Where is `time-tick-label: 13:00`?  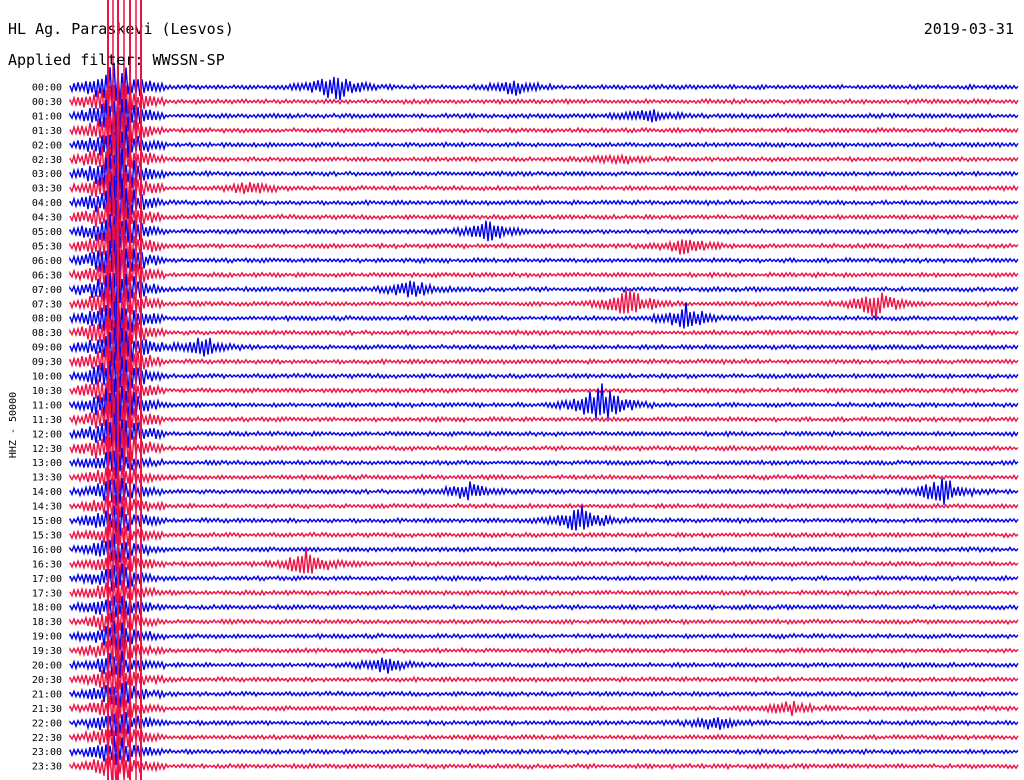
time-tick-label: 13:00 is located at coordinates (47, 463).